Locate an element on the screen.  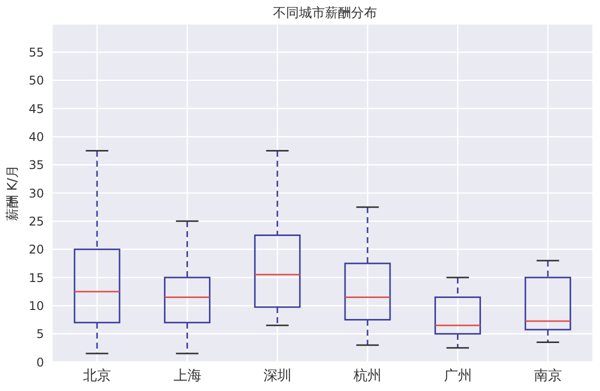
x-tick-label: 广州 is located at coordinates (458, 376).